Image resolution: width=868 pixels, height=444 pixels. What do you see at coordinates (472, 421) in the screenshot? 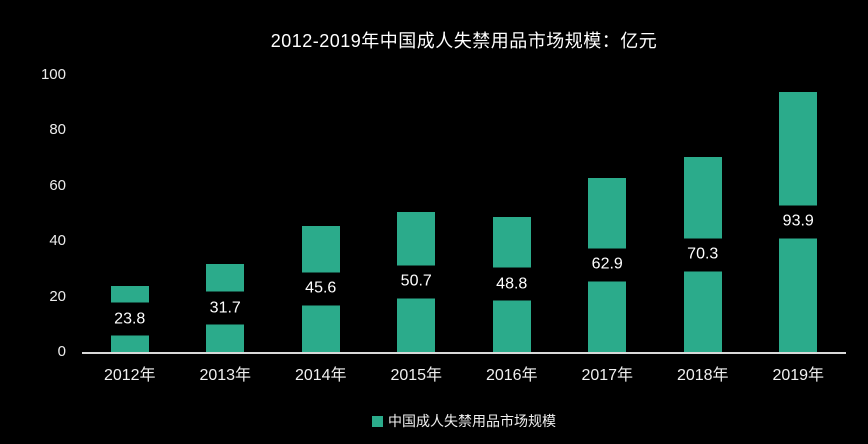
I see `legend-series-label: 中国成人失禁用品市场规模` at bounding box center [472, 421].